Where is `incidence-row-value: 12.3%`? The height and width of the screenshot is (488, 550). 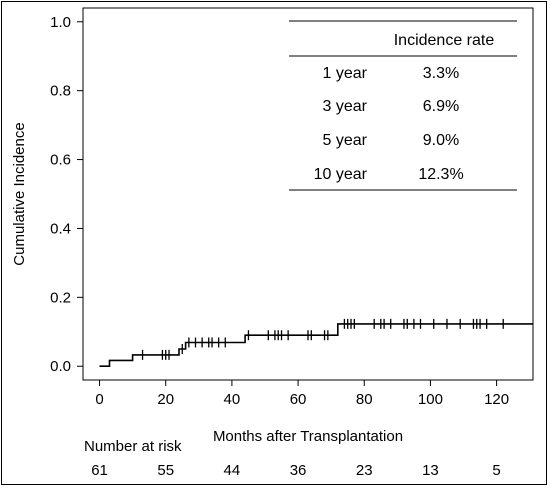 incidence-row-value: 12.3% is located at coordinates (440, 174).